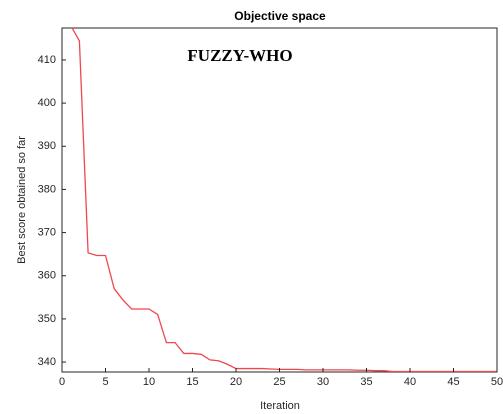 The height and width of the screenshot is (414, 503). I want to click on y-axis-label: Best score obtained so far, so click(22, 200).